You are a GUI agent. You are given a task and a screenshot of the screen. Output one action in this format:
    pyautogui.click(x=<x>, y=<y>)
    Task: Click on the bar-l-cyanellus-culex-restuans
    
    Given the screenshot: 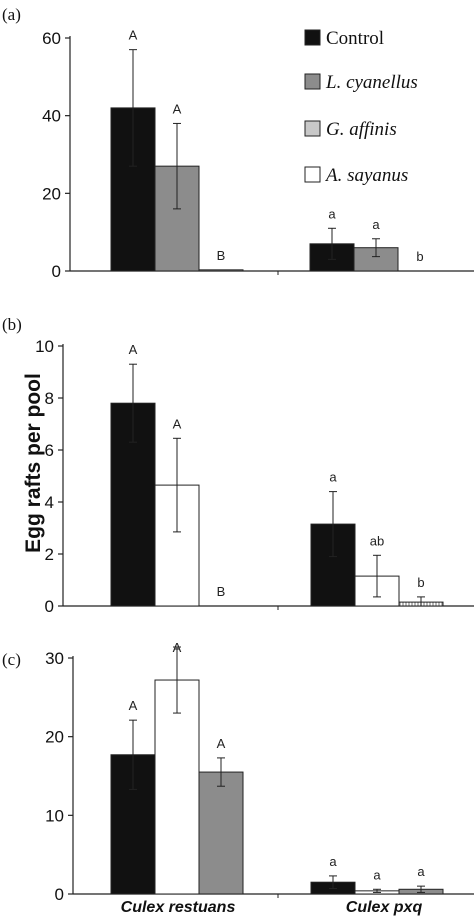 What is the action you would take?
    pyautogui.click(x=221, y=833)
    